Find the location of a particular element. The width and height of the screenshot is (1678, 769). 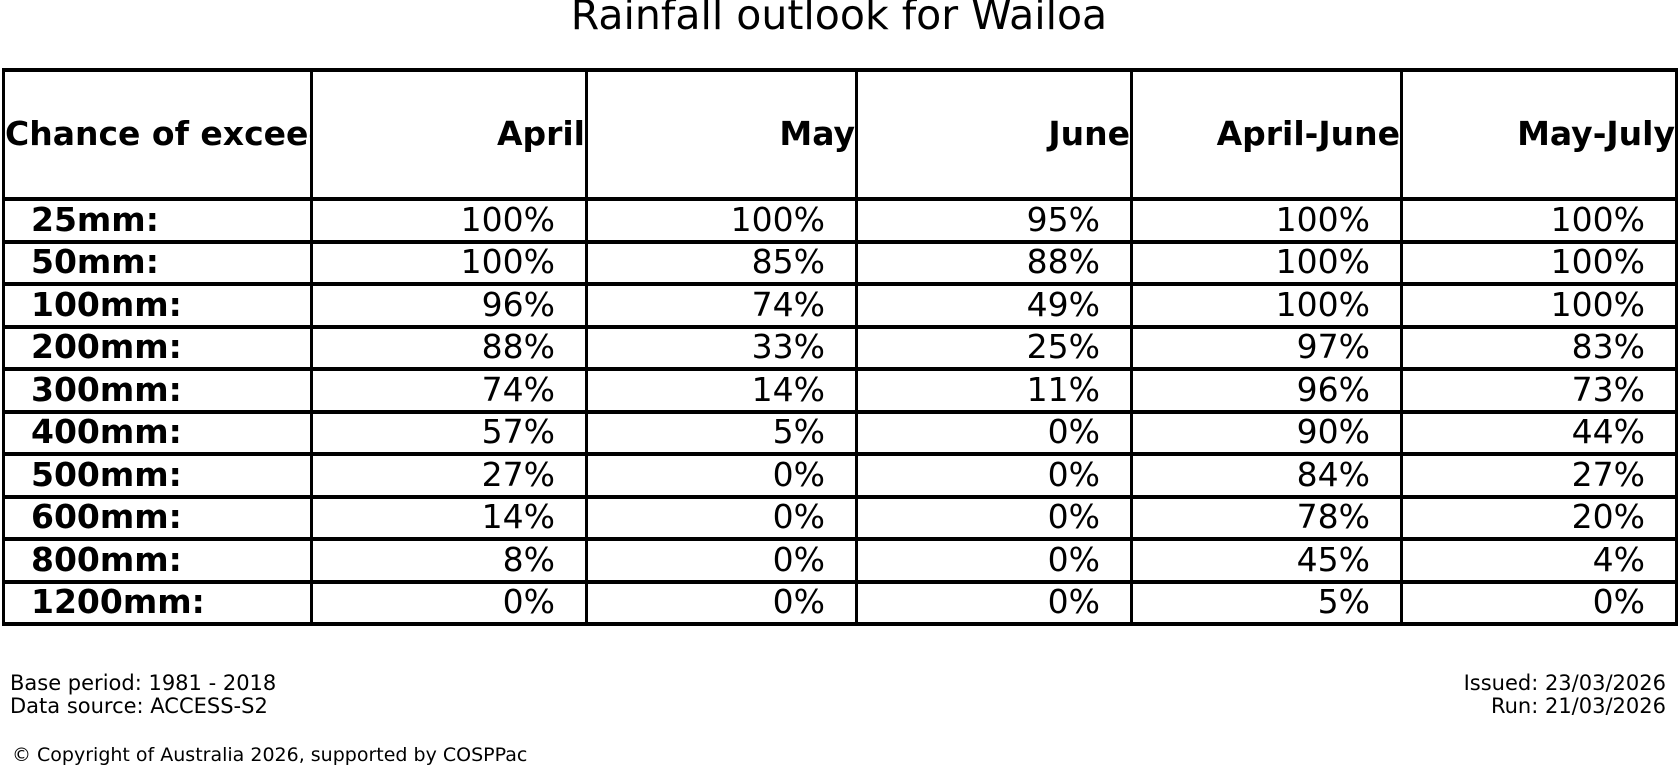

cell-value-april: 14% is located at coordinates (449, 517).